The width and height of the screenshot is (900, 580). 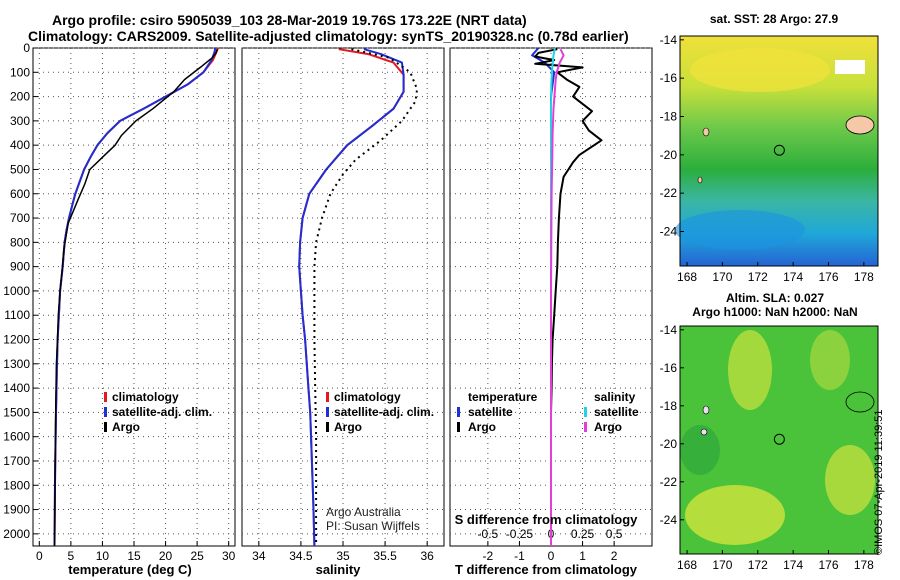 What do you see at coordinates (860, 125) in the screenshot?
I see `new-caledonia-land` at bounding box center [860, 125].